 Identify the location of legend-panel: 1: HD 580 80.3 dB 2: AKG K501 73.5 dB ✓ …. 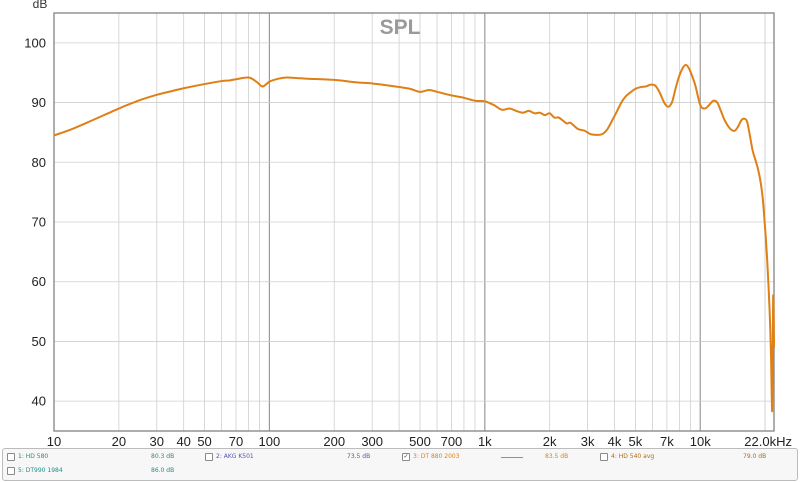
(400, 464).